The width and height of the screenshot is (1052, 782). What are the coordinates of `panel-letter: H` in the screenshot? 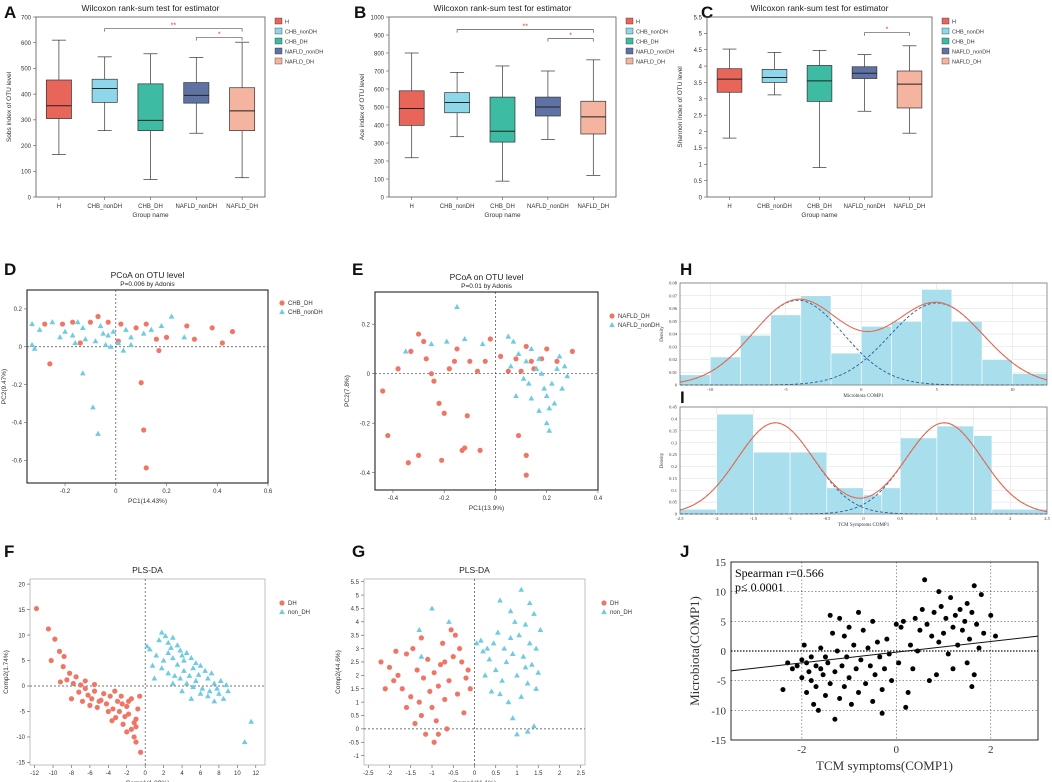 It's located at (686, 269).